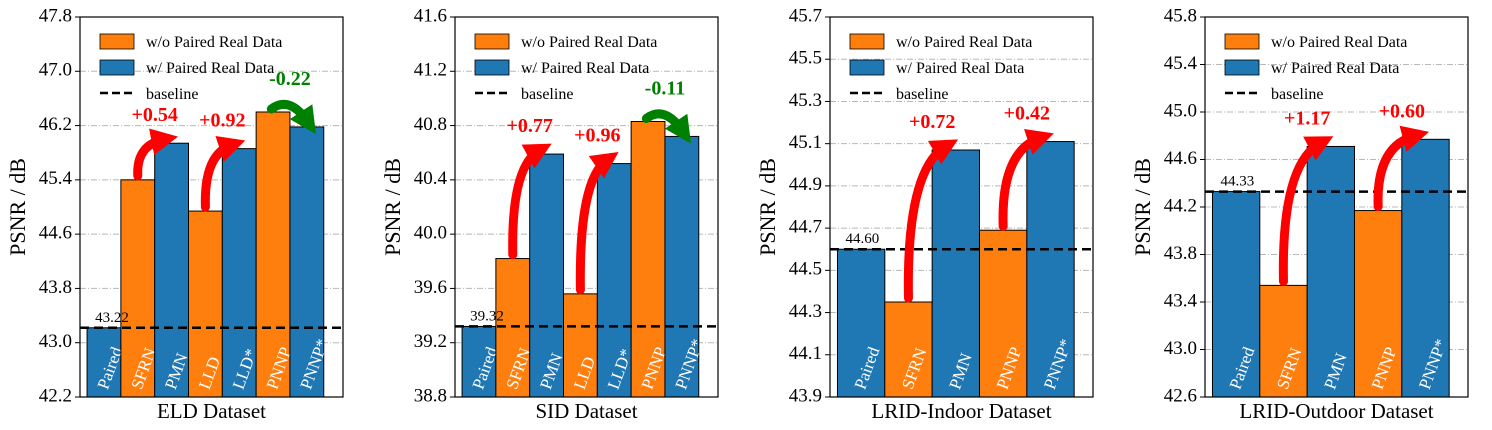 This screenshot has width=1492, height=430. What do you see at coordinates (430, 70) in the screenshot?
I see `y-tick-label: 41.2` at bounding box center [430, 70].